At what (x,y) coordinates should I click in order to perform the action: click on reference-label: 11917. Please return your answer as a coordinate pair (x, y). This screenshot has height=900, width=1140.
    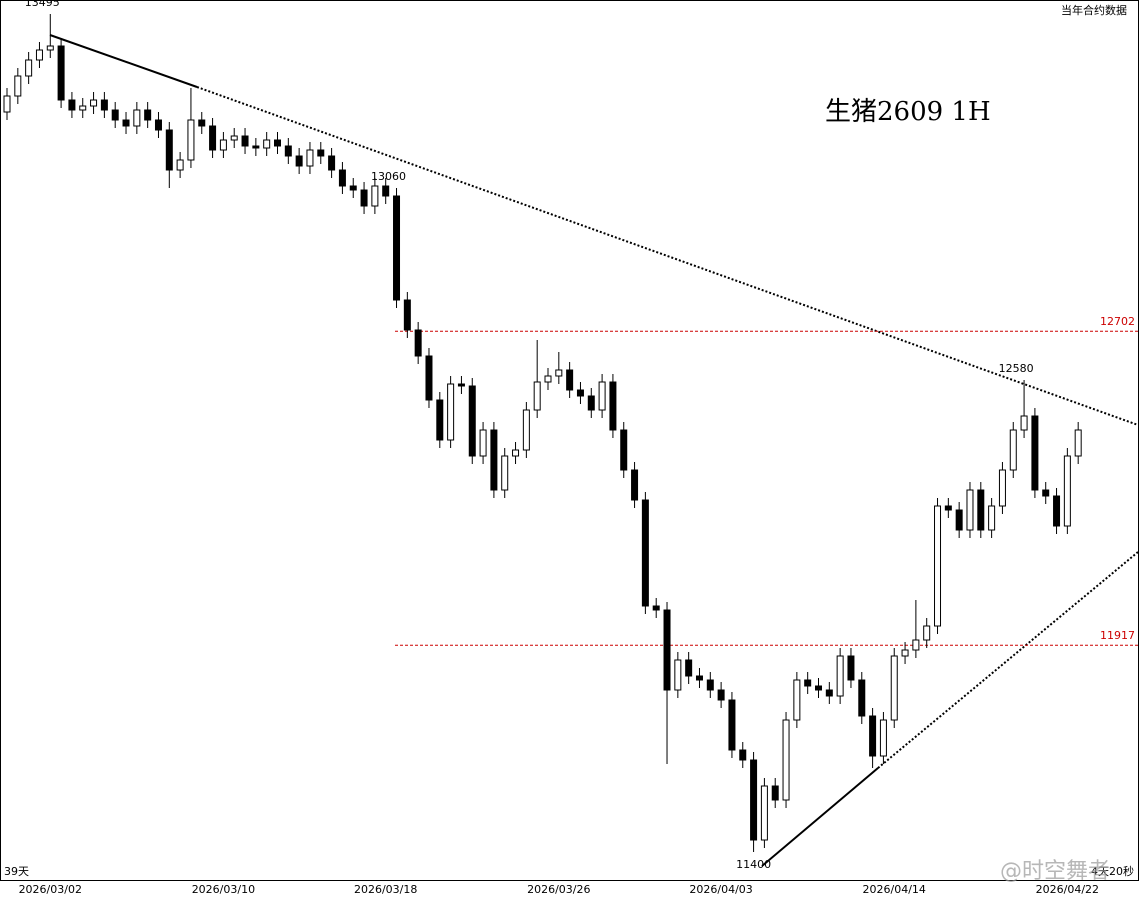
    Looking at the image, I should click on (1117, 635).